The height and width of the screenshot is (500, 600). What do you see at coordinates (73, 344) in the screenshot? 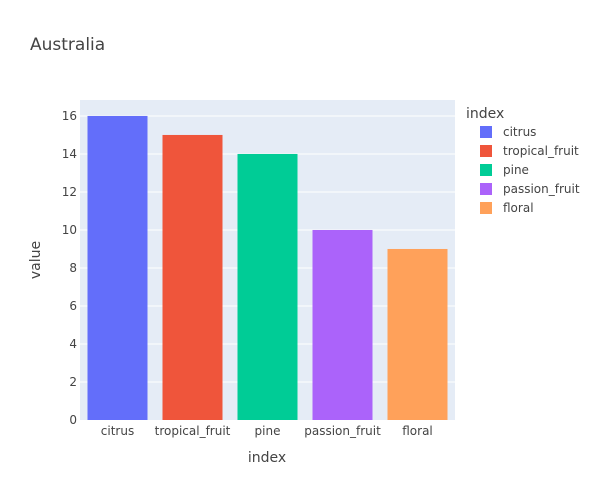
I see `y-tick-label: 4` at bounding box center [73, 344].